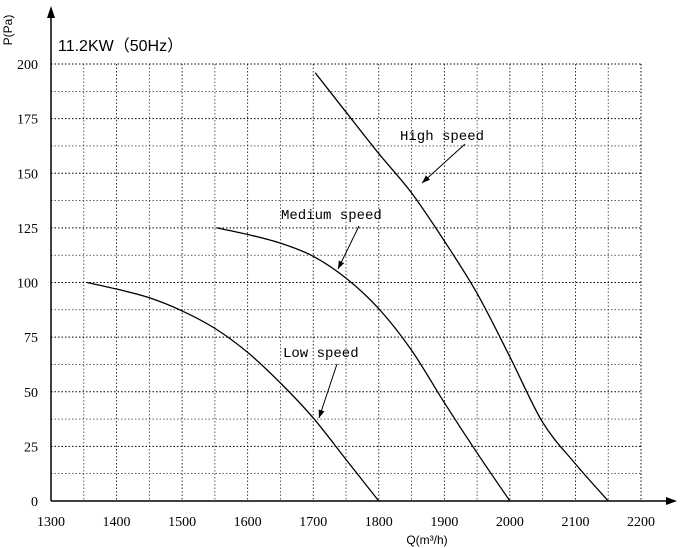 The width and height of the screenshot is (686, 548). Describe the element at coordinates (31, 447) in the screenshot. I see `y-tick-label: 25` at that location.